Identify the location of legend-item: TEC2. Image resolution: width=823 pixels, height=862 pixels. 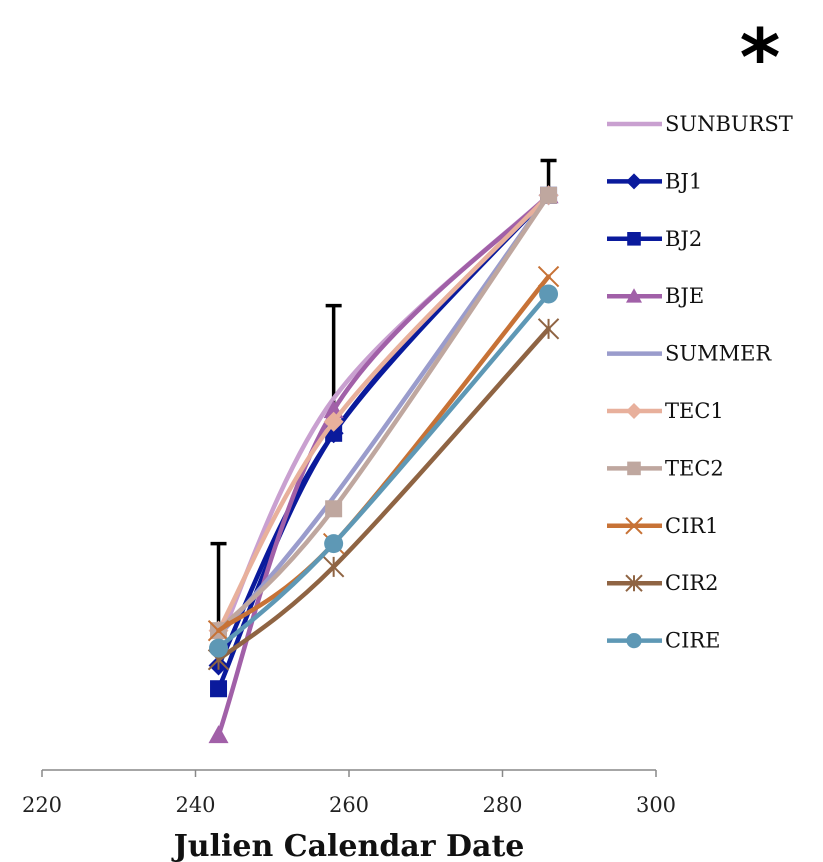
(665, 468).